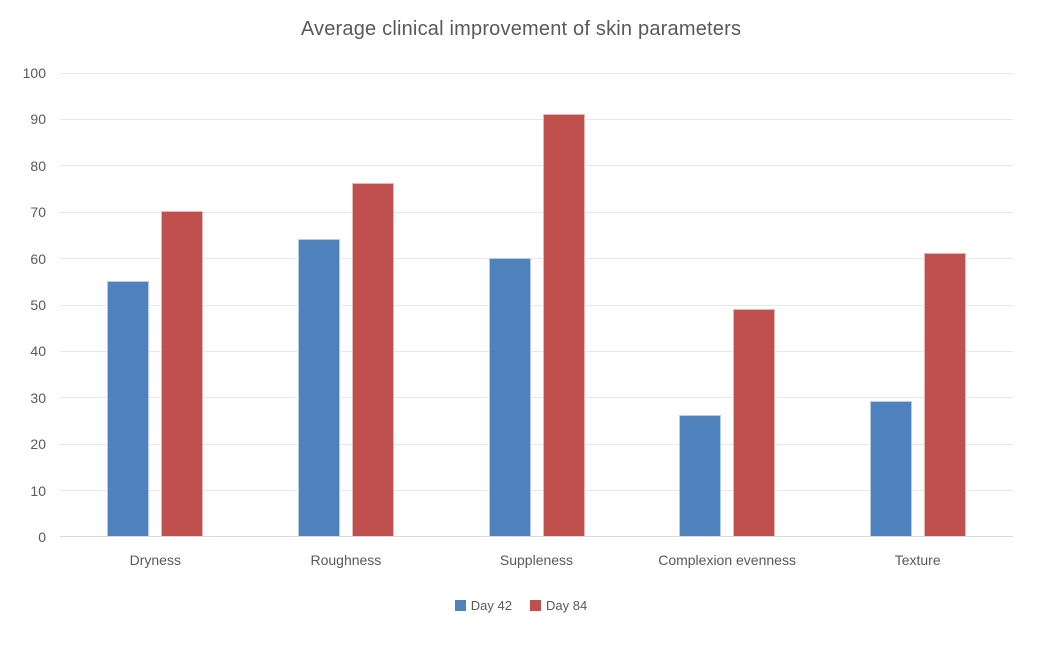 The width and height of the screenshot is (1042, 650). I want to click on y-axis-tick-label: 40, so click(38, 351).